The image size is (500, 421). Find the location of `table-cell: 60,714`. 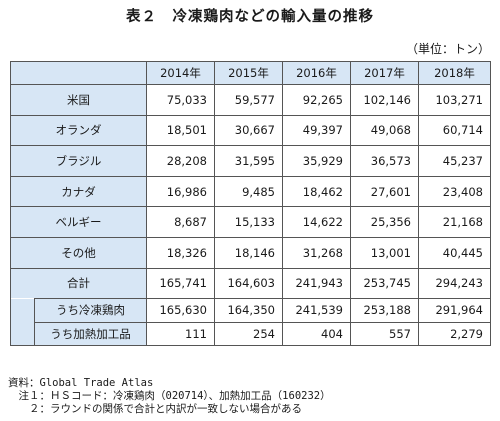

table-cell: 60,714 is located at coordinates (454, 130).